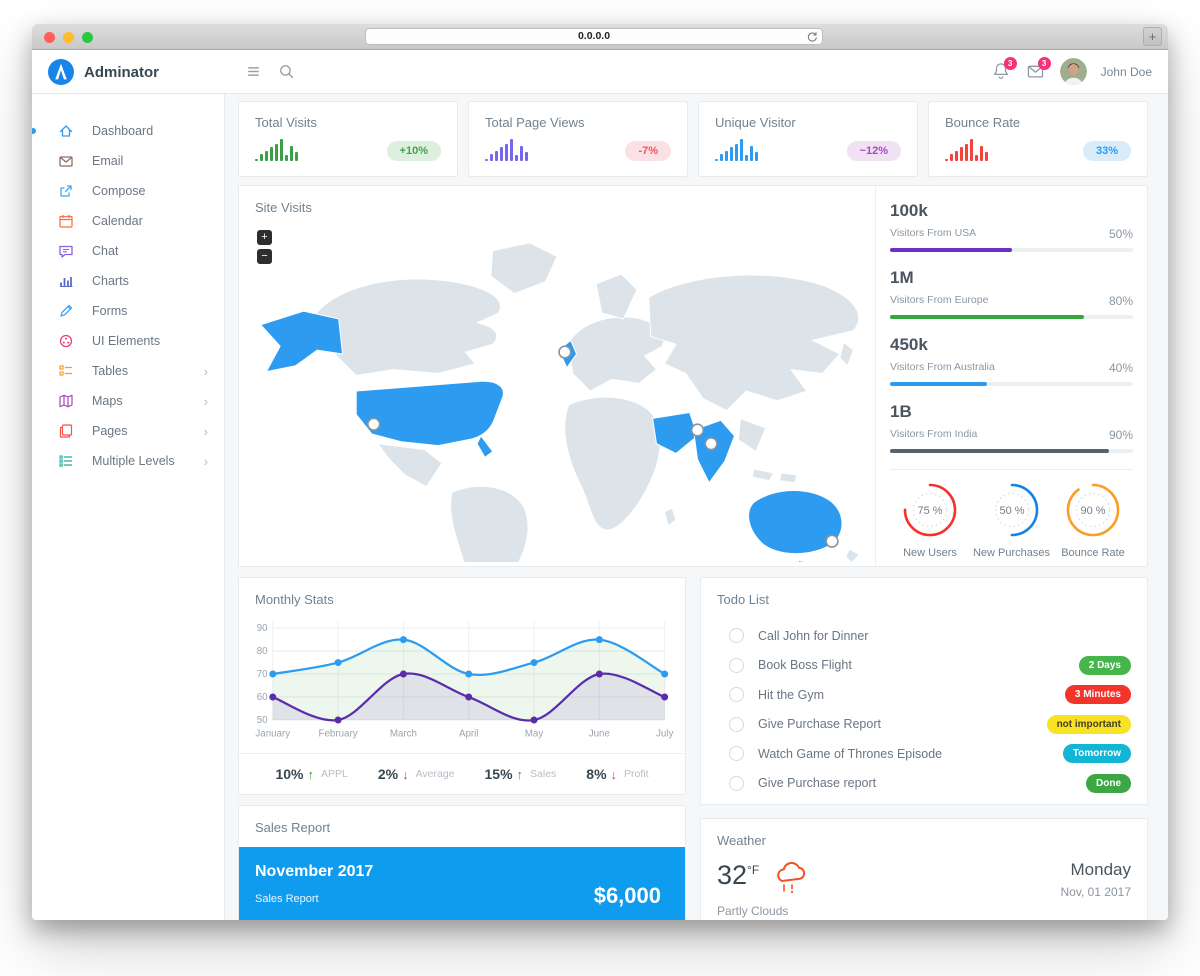 The width and height of the screenshot is (1200, 976). I want to click on avatar, so click(1073, 71).